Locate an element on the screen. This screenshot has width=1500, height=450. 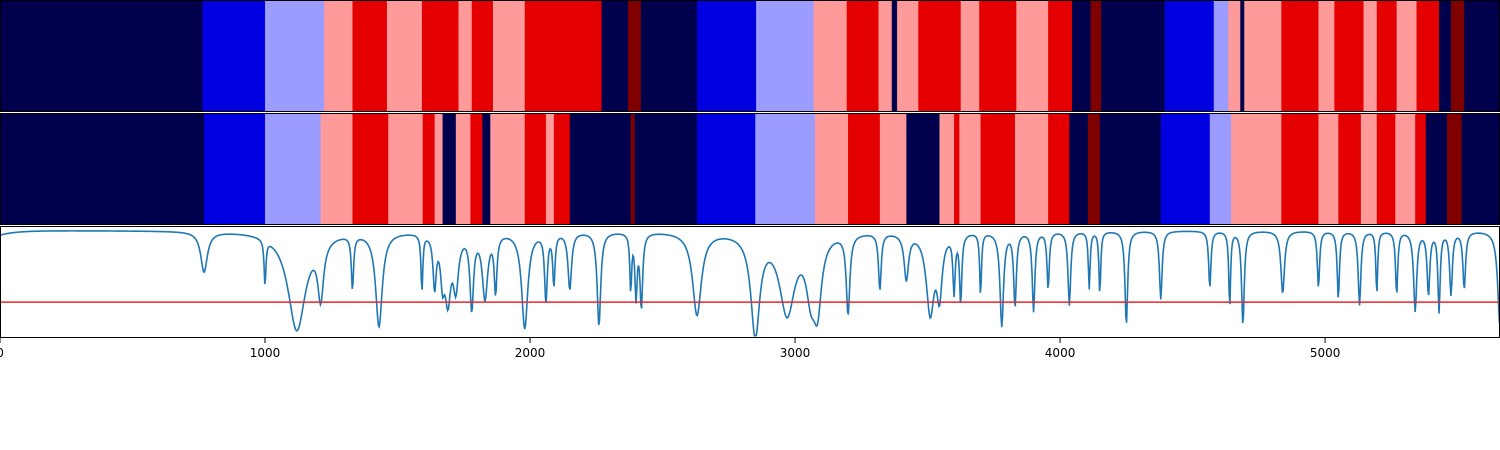
x-tick-label: 2000 is located at coordinates (530, 353).